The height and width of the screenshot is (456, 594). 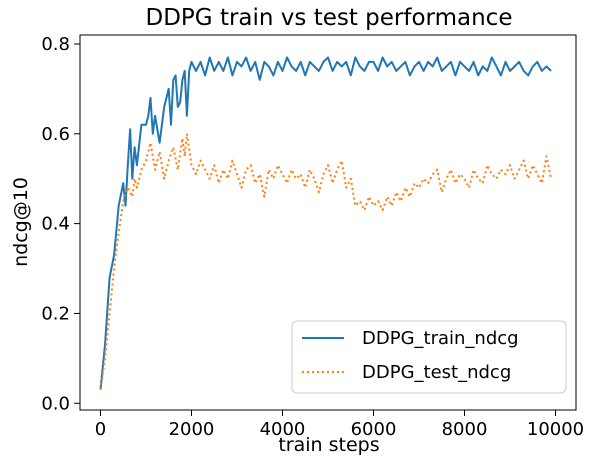 What do you see at coordinates (329, 18) in the screenshot?
I see `chart-title: DDPG train vs test performance` at bounding box center [329, 18].